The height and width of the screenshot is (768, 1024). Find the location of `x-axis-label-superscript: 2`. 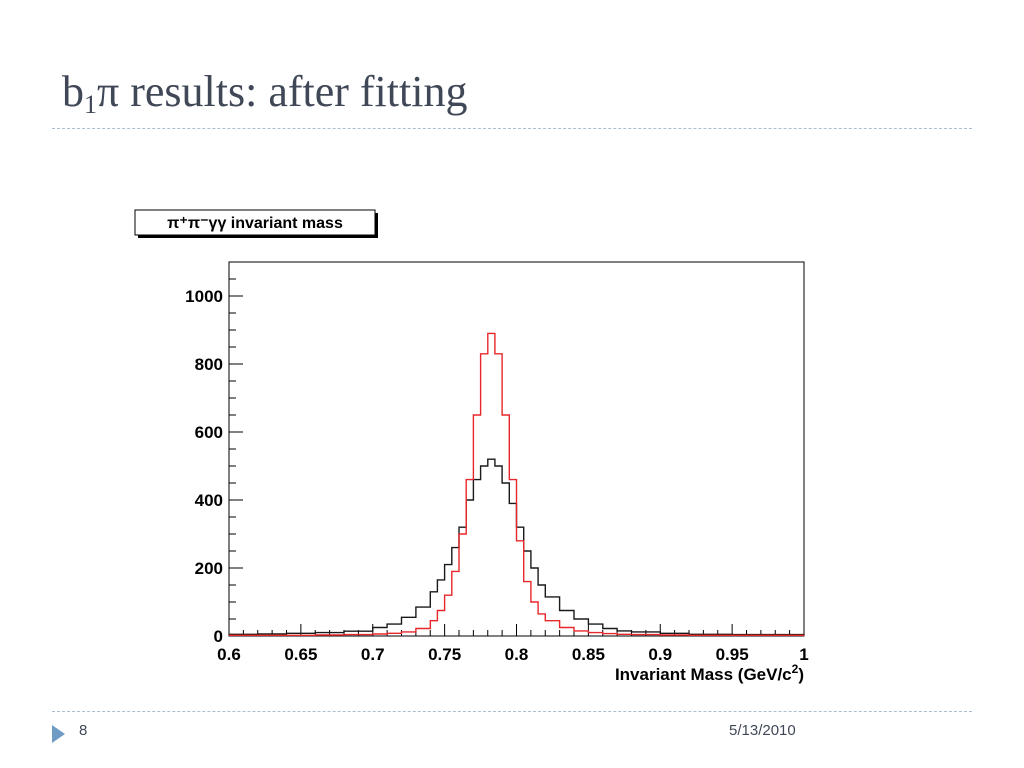

x-axis-label-superscript: 2 is located at coordinates (795, 669).